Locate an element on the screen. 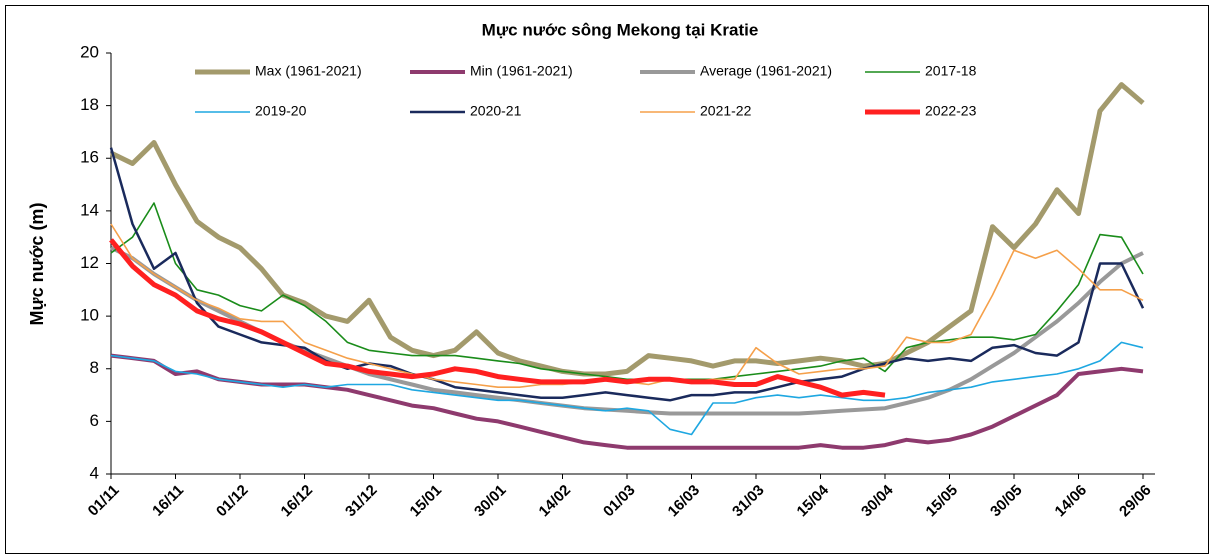  chart-title: Mực nước sông Mekong tại Kratie is located at coordinates (620, 29).